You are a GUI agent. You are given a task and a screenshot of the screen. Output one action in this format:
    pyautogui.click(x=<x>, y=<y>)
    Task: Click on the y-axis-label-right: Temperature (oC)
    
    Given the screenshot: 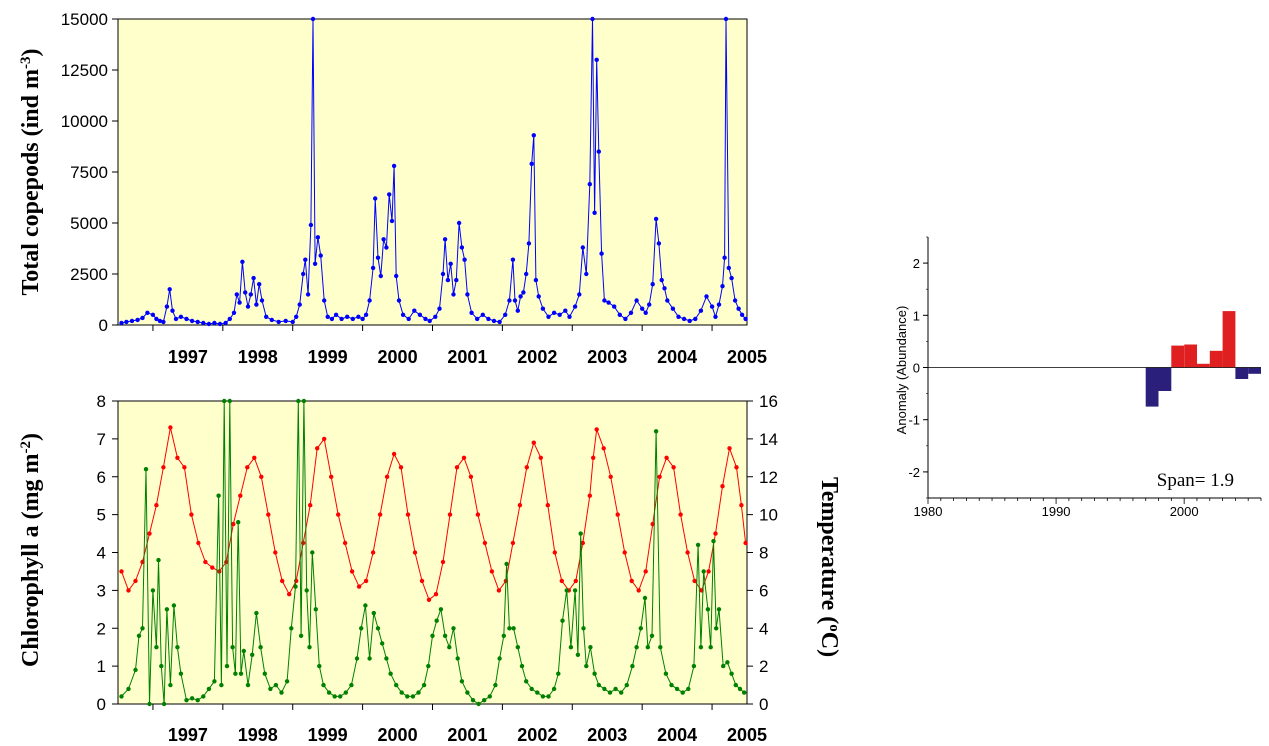 What is the action you would take?
    pyautogui.click(x=829, y=567)
    